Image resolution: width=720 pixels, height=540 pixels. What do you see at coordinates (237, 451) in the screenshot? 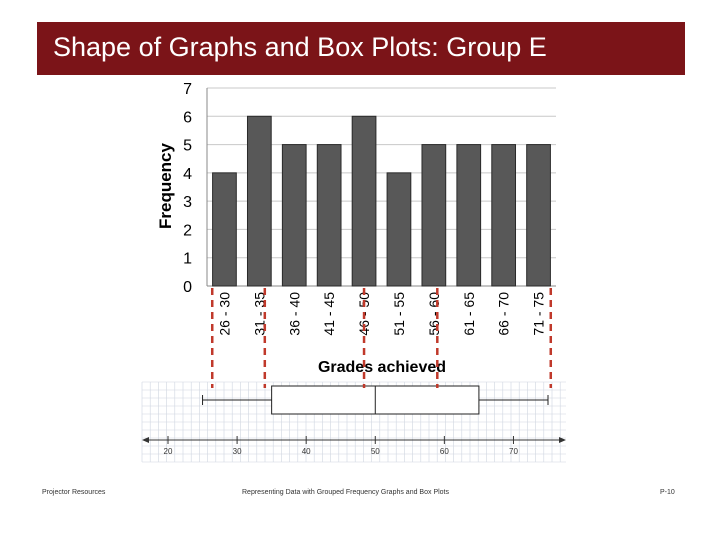
I see `number-line-label: 30` at bounding box center [237, 451].